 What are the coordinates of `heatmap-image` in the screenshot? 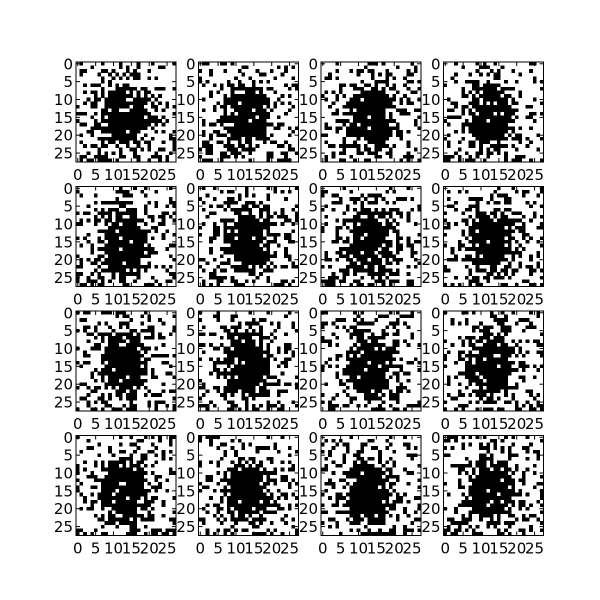 It's located at (248, 485).